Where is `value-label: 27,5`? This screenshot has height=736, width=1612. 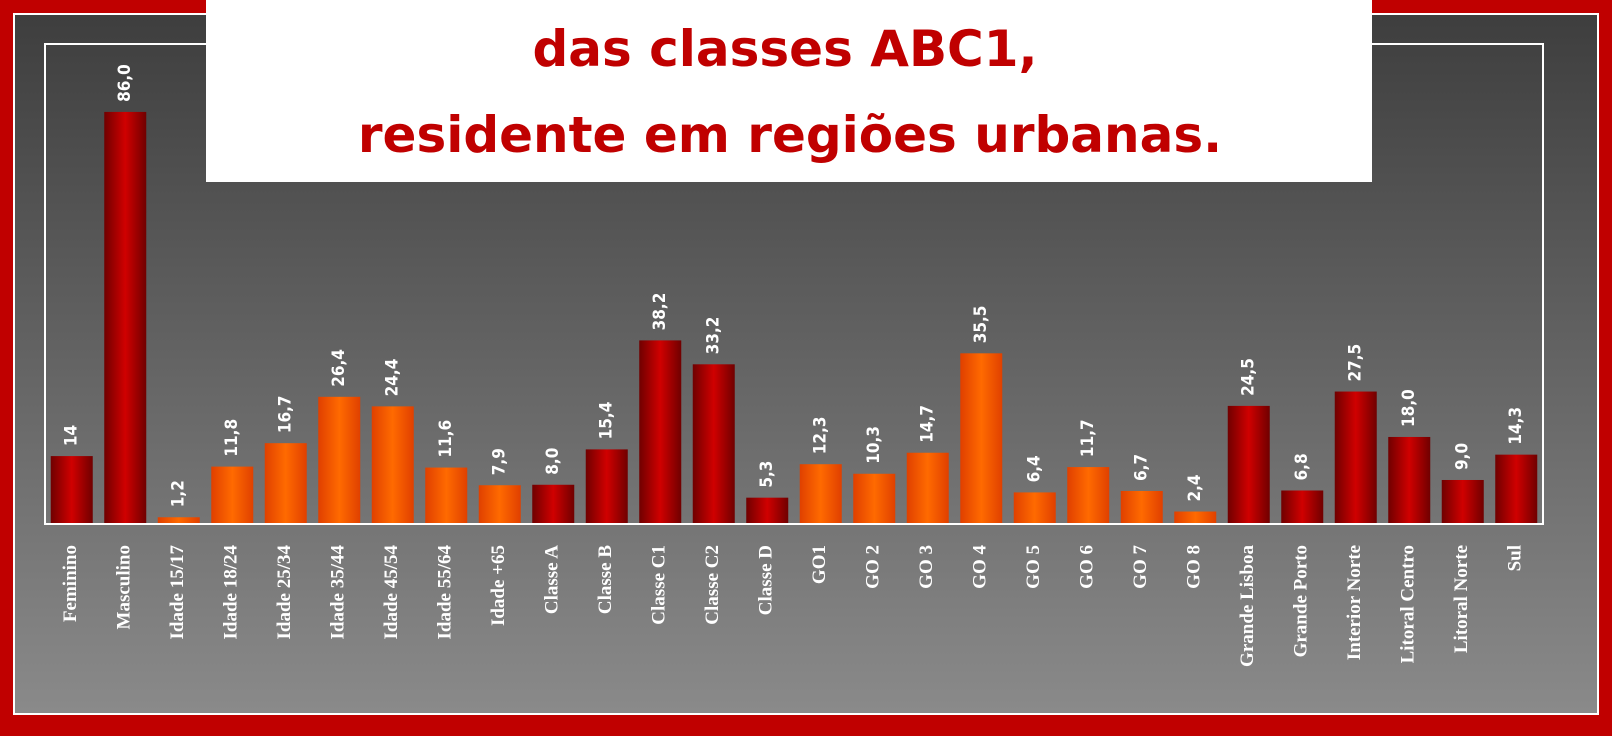
value-label: 27,5 is located at coordinates (1356, 363).